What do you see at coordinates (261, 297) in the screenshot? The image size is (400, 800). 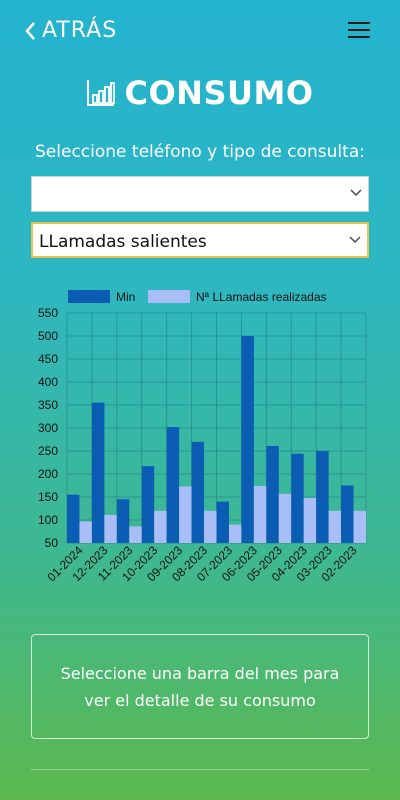 I see `legend-label-calls: Nª LLamadas realizadas` at bounding box center [261, 297].